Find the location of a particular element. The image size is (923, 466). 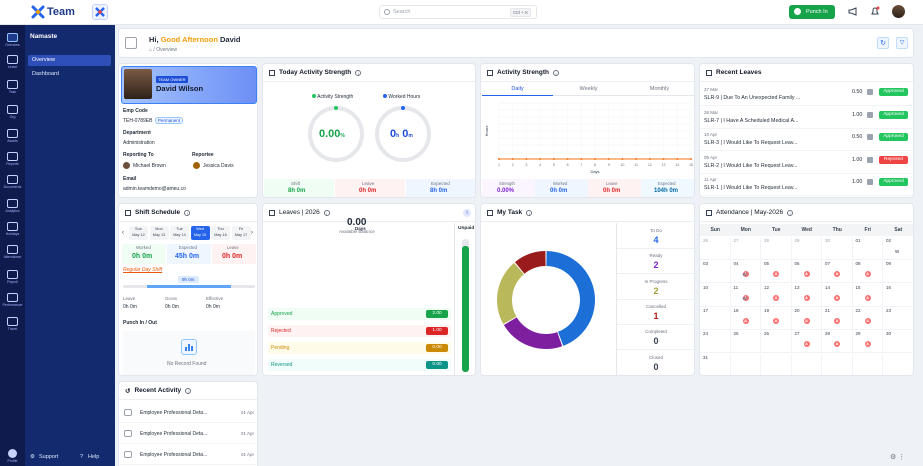

calendar-day: 20 A is located at coordinates (806, 318).